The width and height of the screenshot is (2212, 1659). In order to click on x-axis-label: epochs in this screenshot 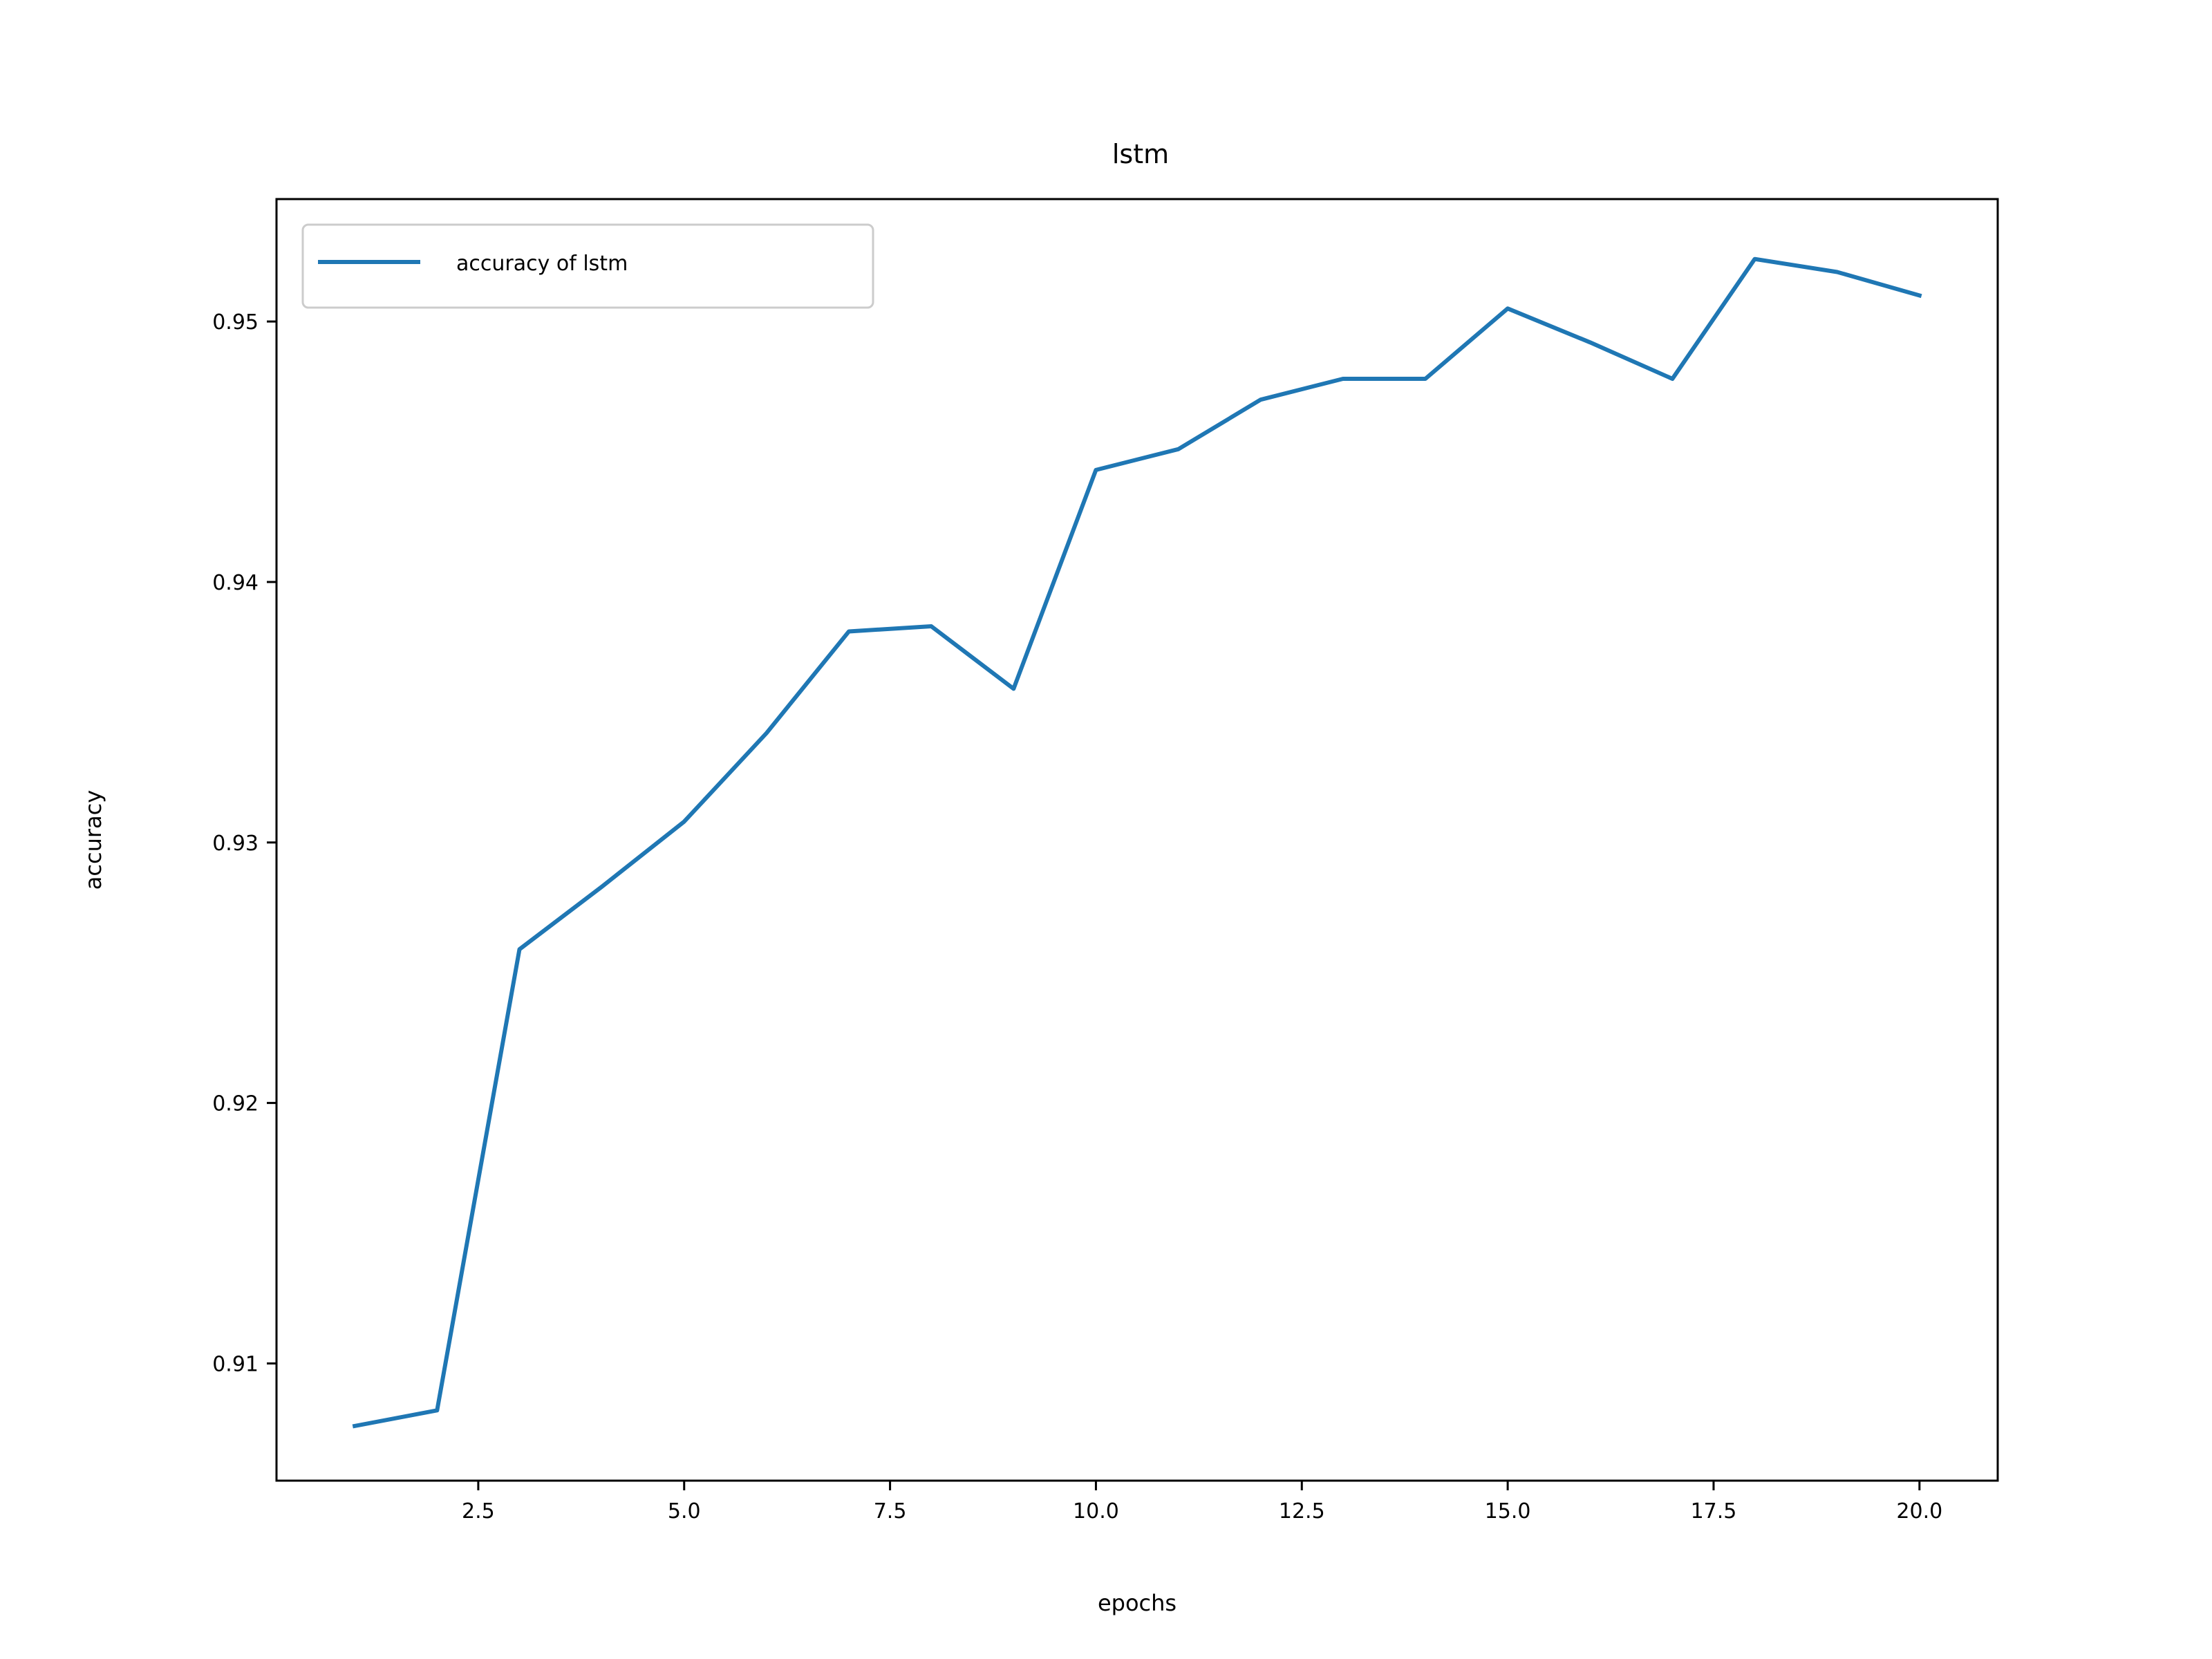, I will do `click(1138, 1603)`.